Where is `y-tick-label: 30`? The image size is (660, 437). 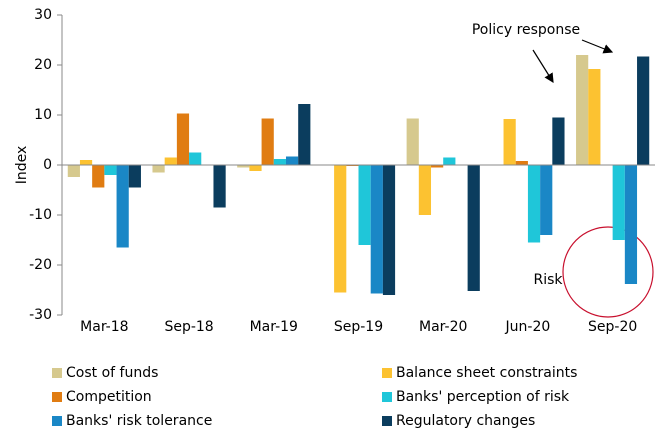
y-tick-label: 30 is located at coordinates (43, 15).